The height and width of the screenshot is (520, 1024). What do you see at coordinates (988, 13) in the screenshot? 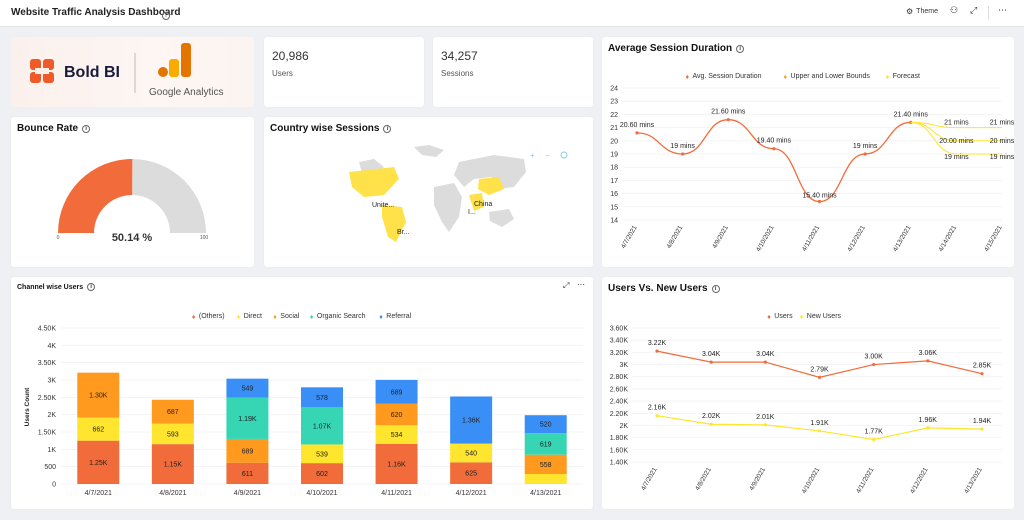
I see `divider` at bounding box center [988, 13].